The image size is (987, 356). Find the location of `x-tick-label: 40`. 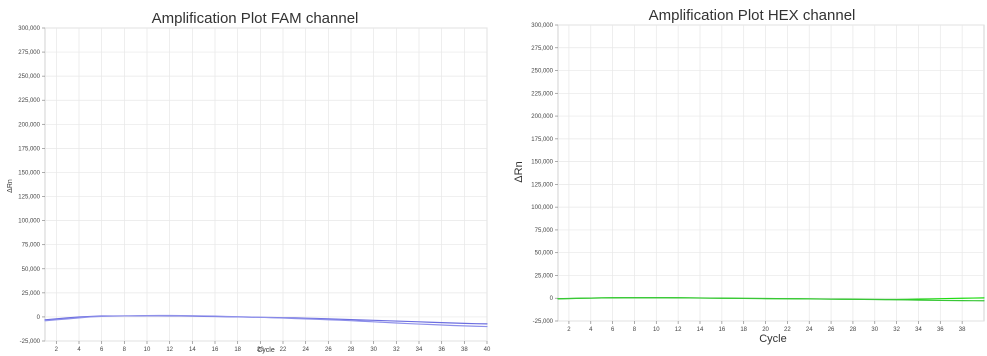

x-tick-label: 40 is located at coordinates (487, 350).